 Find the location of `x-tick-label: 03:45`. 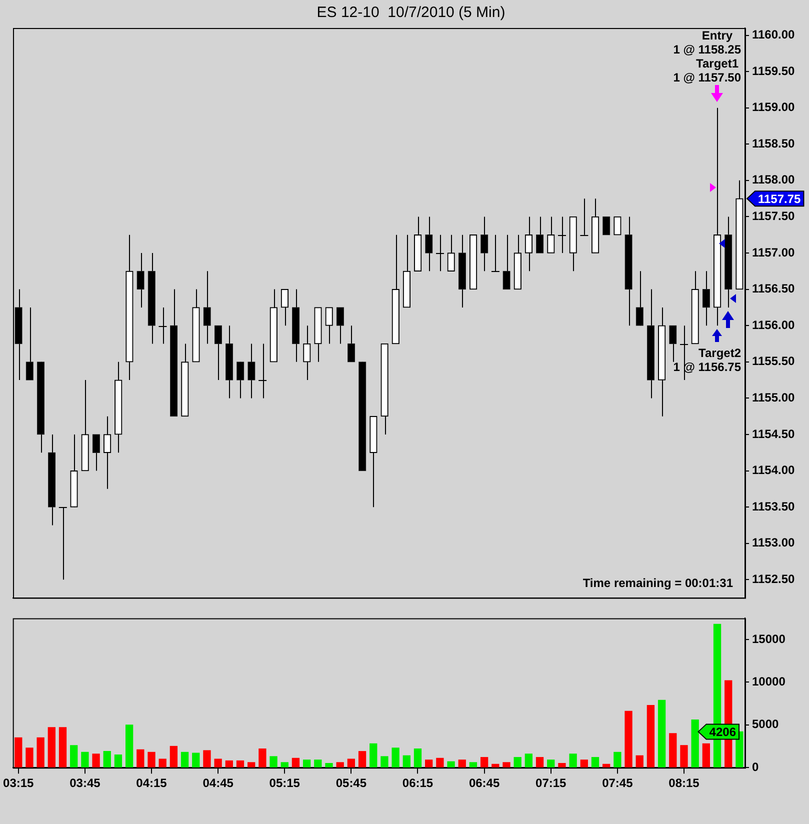

x-tick-label: 03:45 is located at coordinates (85, 783).